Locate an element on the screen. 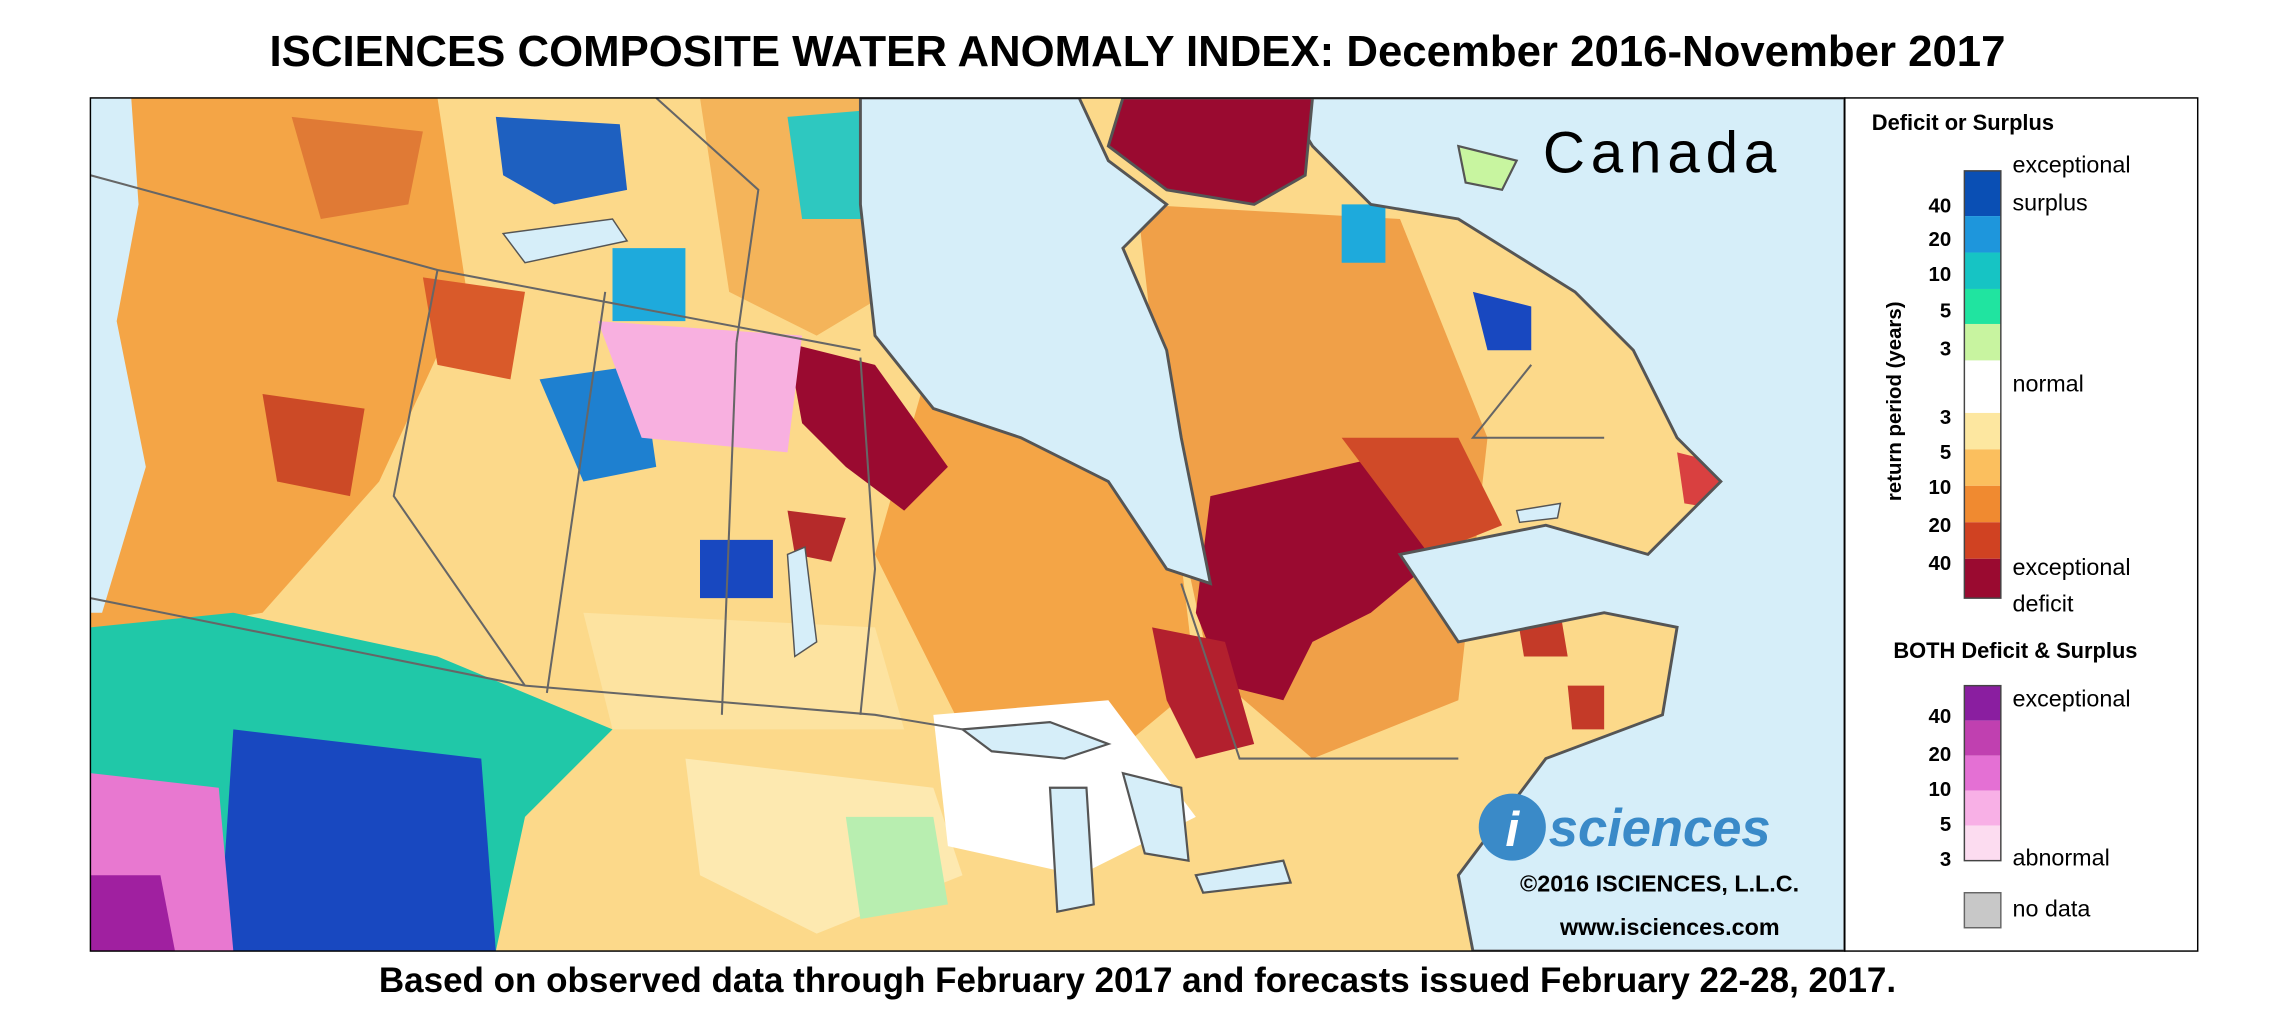 The height and width of the screenshot is (1019, 2275). copyright: ©2016 ISCIENCES, L.L.C. is located at coordinates (1659, 883).